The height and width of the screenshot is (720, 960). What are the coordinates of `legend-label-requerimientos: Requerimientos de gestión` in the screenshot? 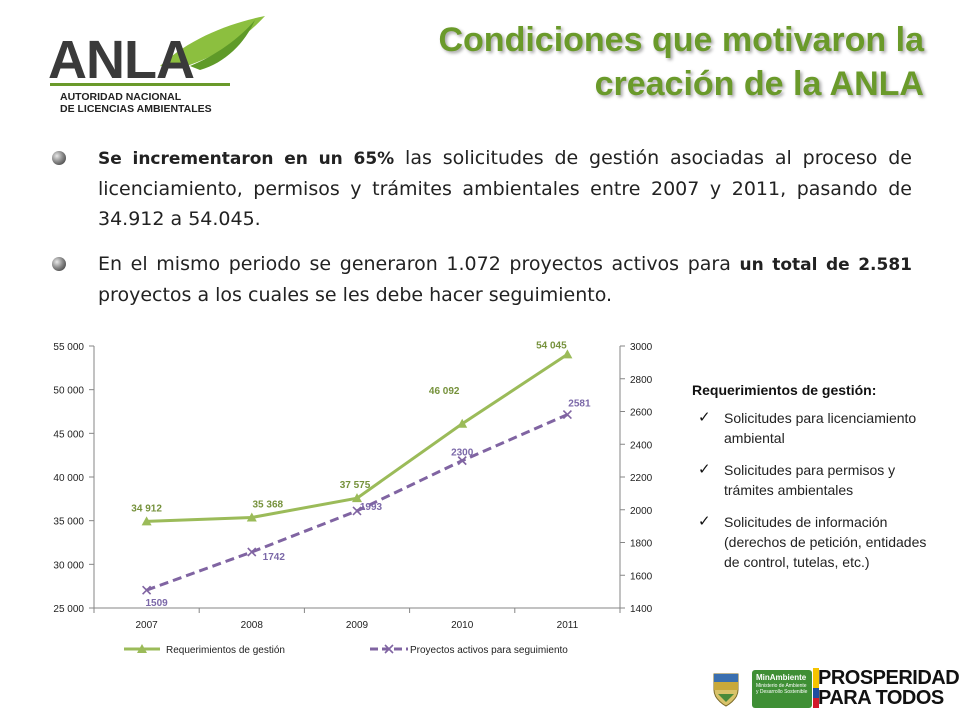 It's located at (225, 650).